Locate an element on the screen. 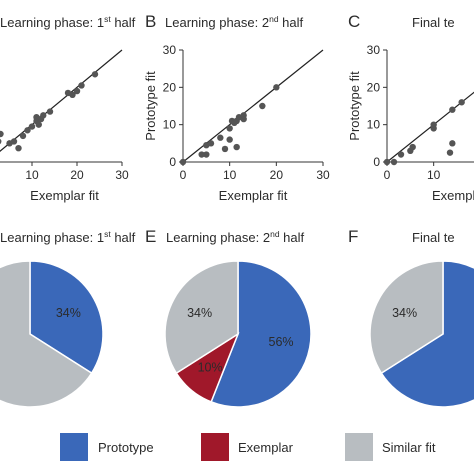 The height and width of the screenshot is (474, 474). legend-item-exemplar: Exemplar is located at coordinates (247, 447).